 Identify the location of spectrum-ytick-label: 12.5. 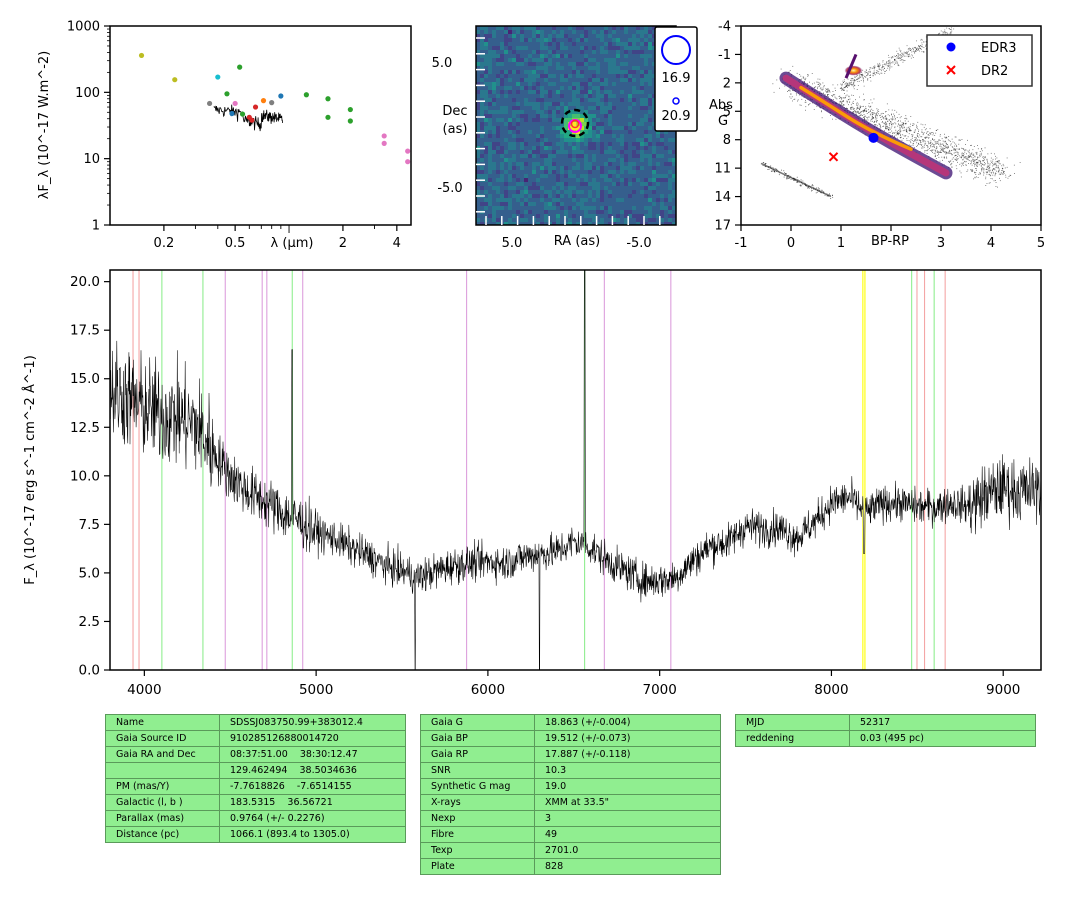
(85, 428).